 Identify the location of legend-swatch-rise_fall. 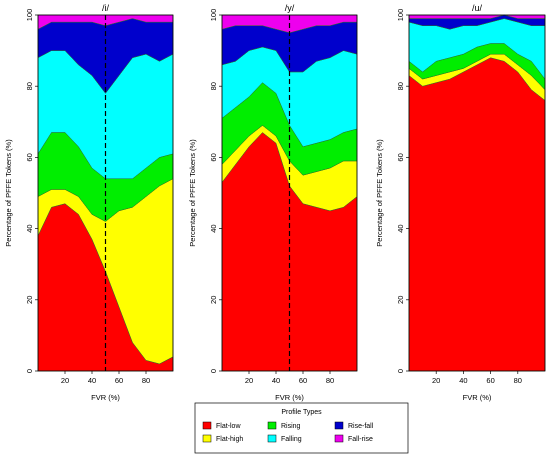
(339, 425).